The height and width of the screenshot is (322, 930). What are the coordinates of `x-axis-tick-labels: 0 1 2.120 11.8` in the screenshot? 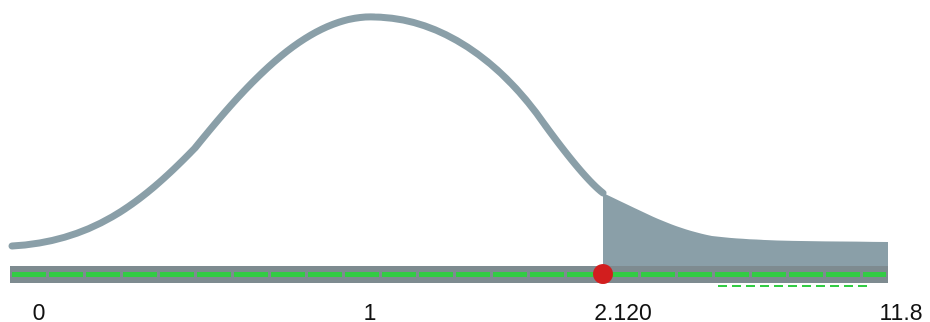 It's located at (478, 310).